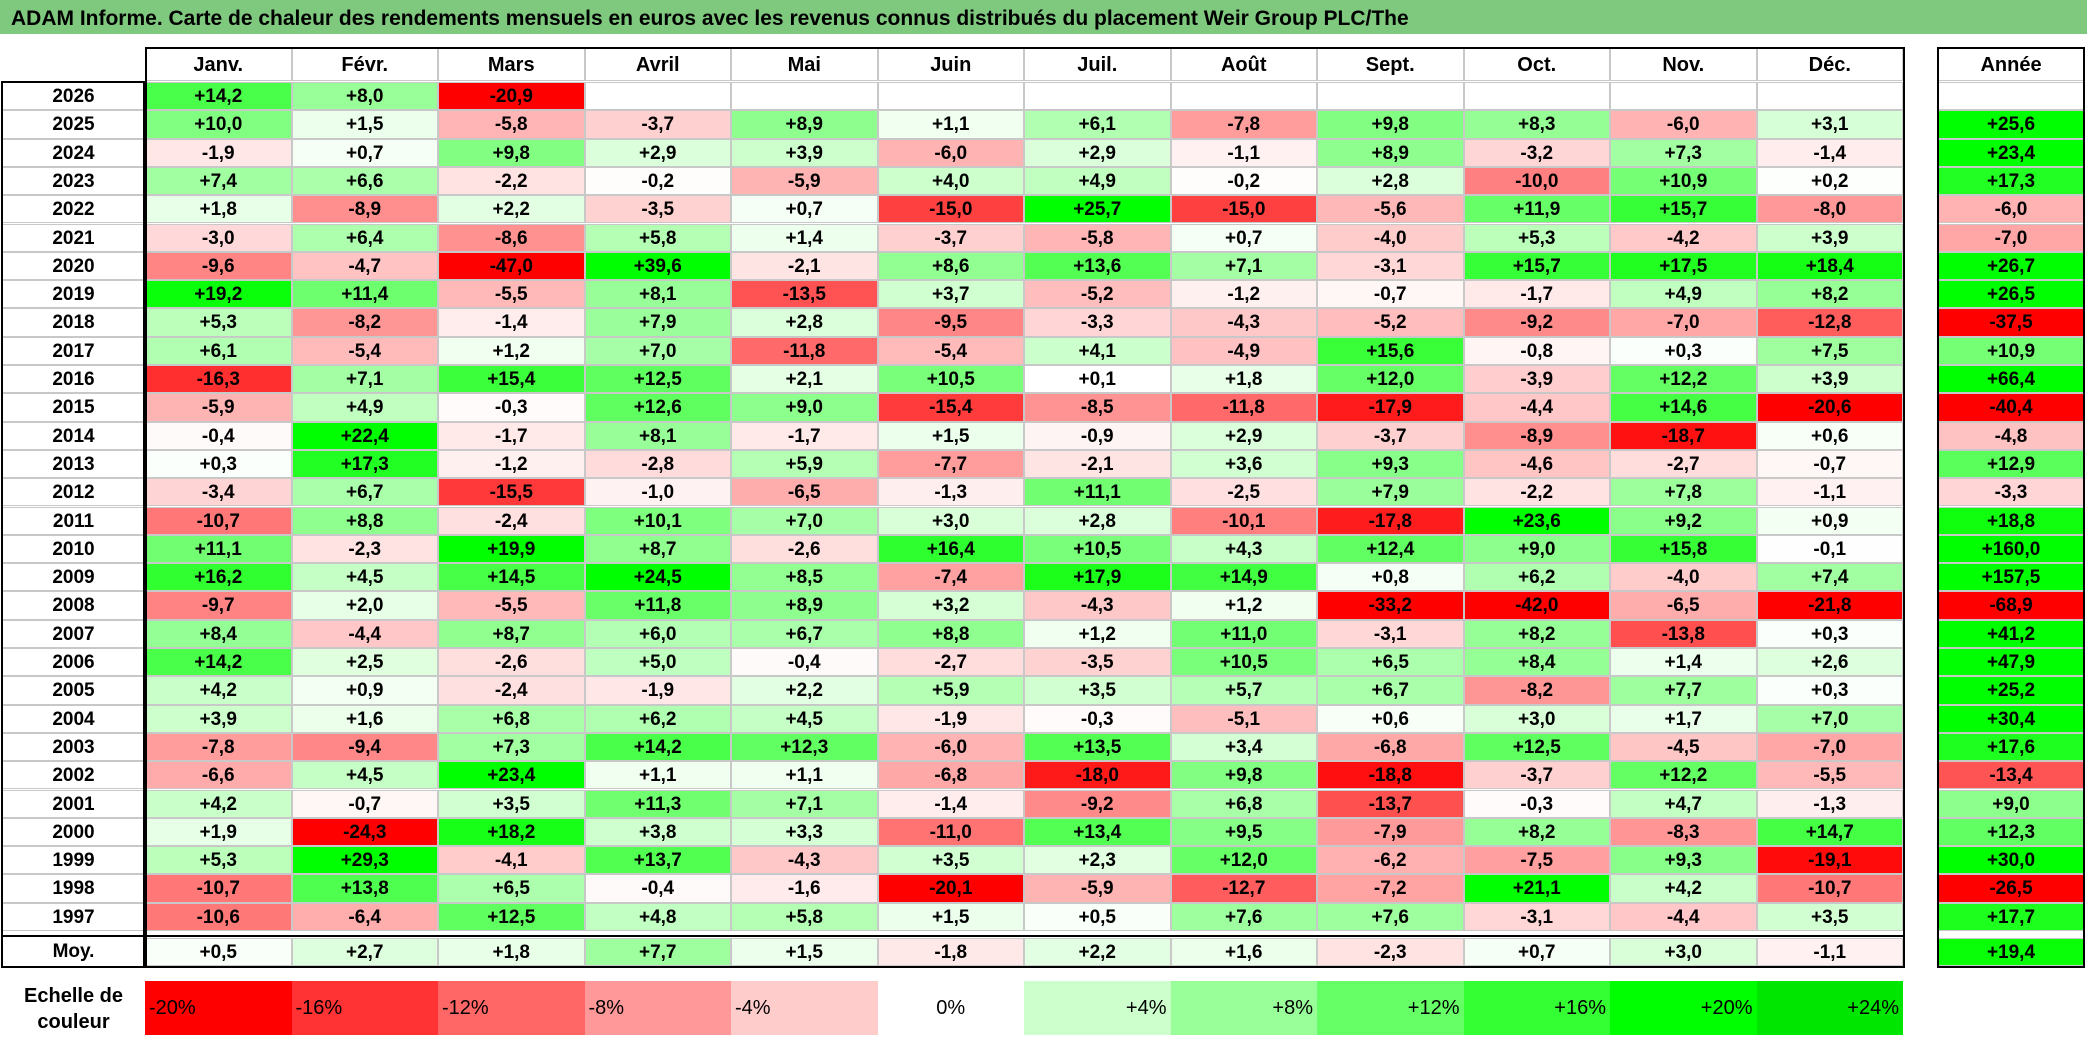  Describe the element at coordinates (73, 124) in the screenshot. I see `year-label: 2025` at that location.